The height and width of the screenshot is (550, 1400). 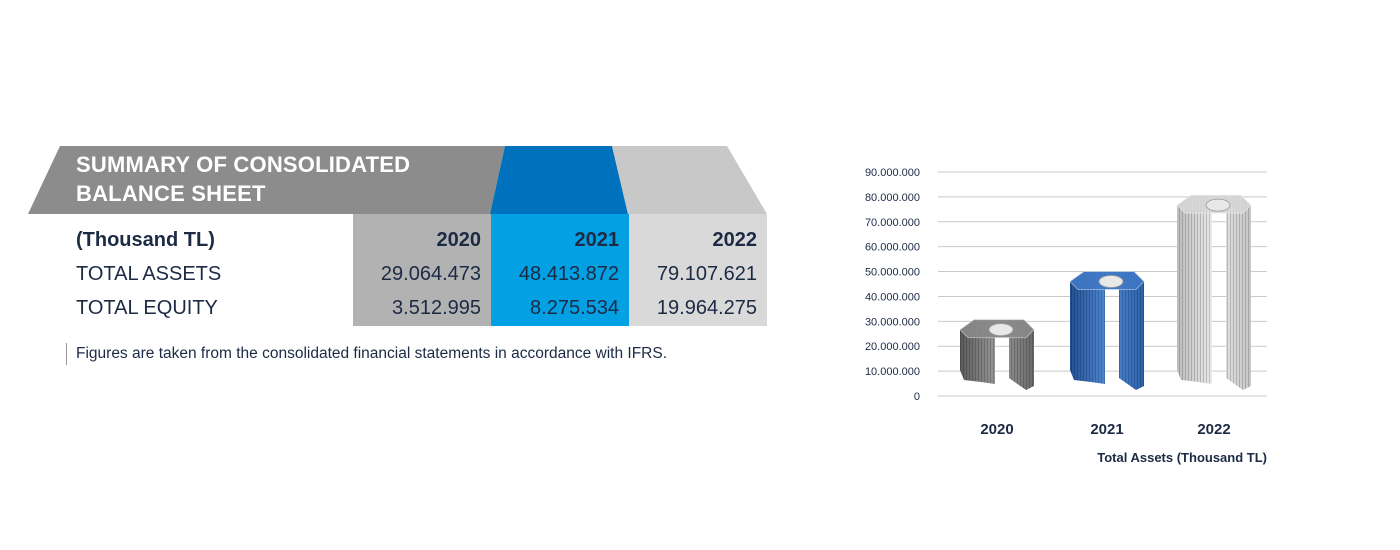 I want to click on total-assets-2020: 29.064.473, so click(x=430, y=274).